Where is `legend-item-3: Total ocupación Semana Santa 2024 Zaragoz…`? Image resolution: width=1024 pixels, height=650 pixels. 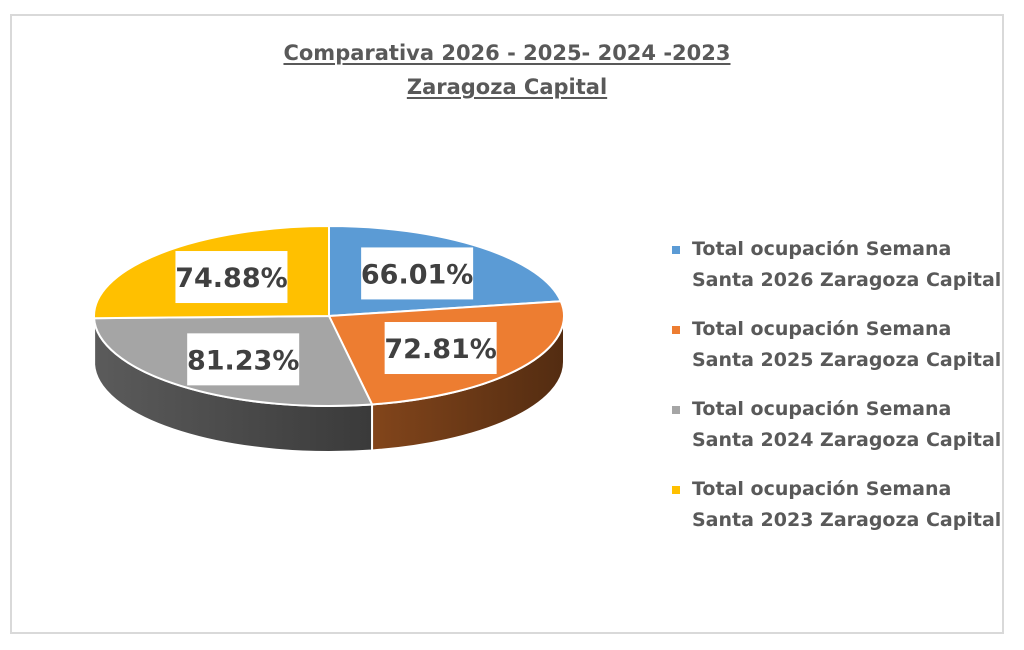
legend-item-3: Total ocupación Semana Santa 2024 Zaragoz… is located at coordinates (832, 425).